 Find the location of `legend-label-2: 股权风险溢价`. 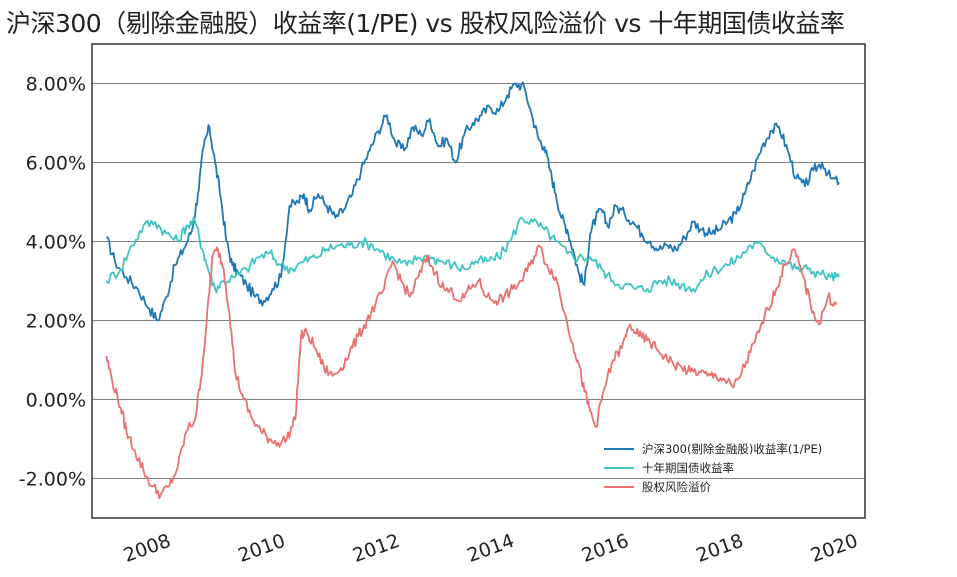

legend-label-2: 股权风险溢价 is located at coordinates (676, 487).